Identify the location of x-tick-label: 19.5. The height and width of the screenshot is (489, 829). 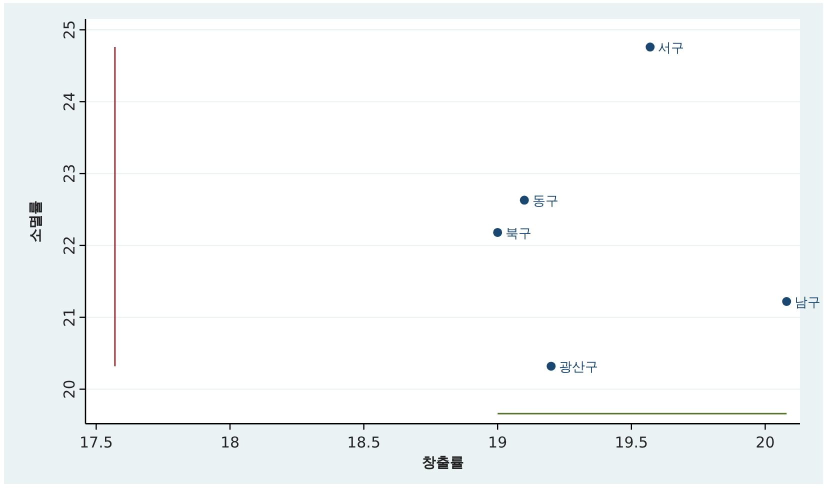
(631, 443).